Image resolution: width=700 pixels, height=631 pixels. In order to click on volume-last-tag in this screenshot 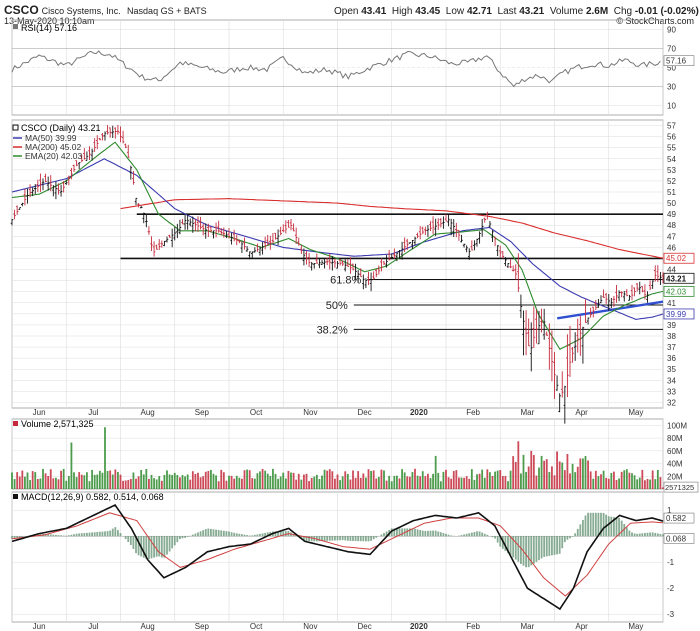, I will do `click(681, 487)`.